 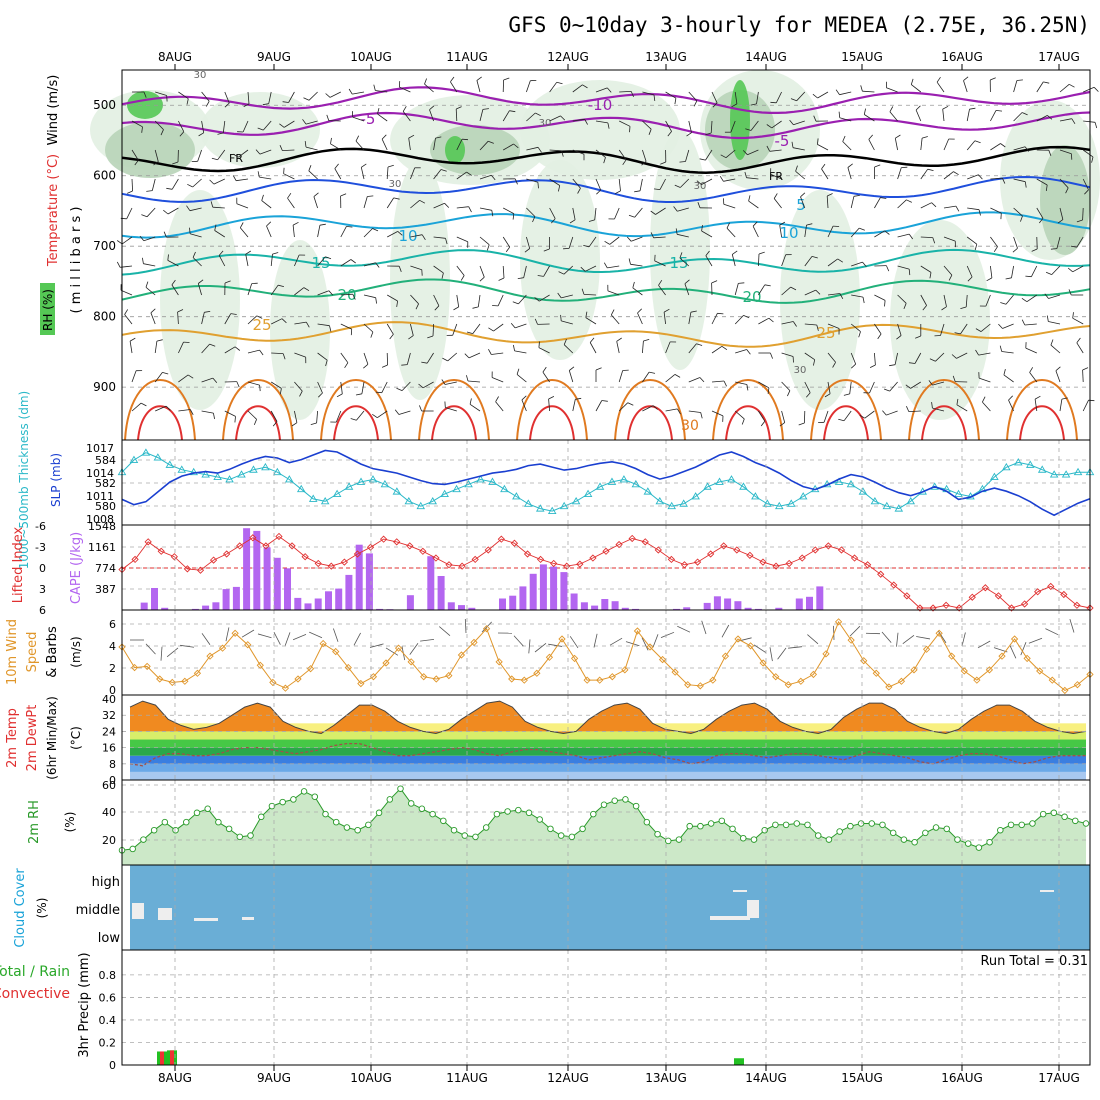 What do you see at coordinates (206, 919) in the screenshot?
I see `cloud-gap` at bounding box center [206, 919].